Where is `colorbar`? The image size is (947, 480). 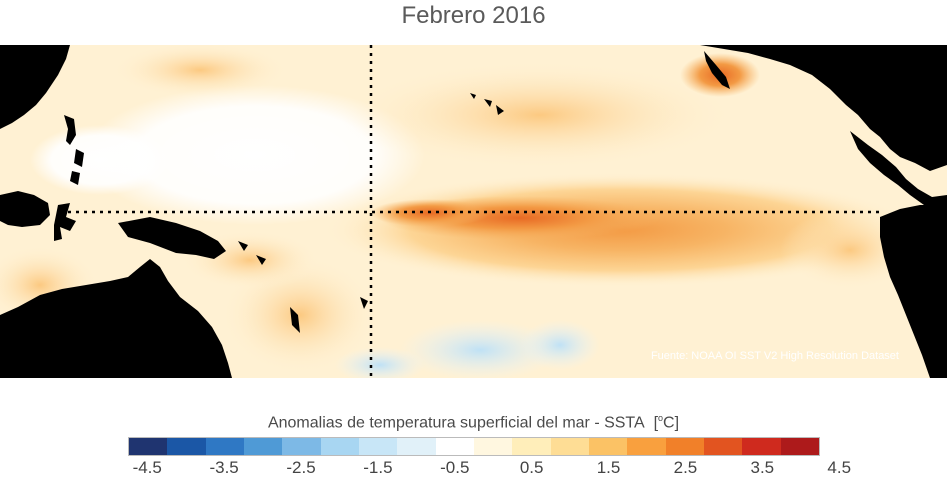 colorbar is located at coordinates (474, 446).